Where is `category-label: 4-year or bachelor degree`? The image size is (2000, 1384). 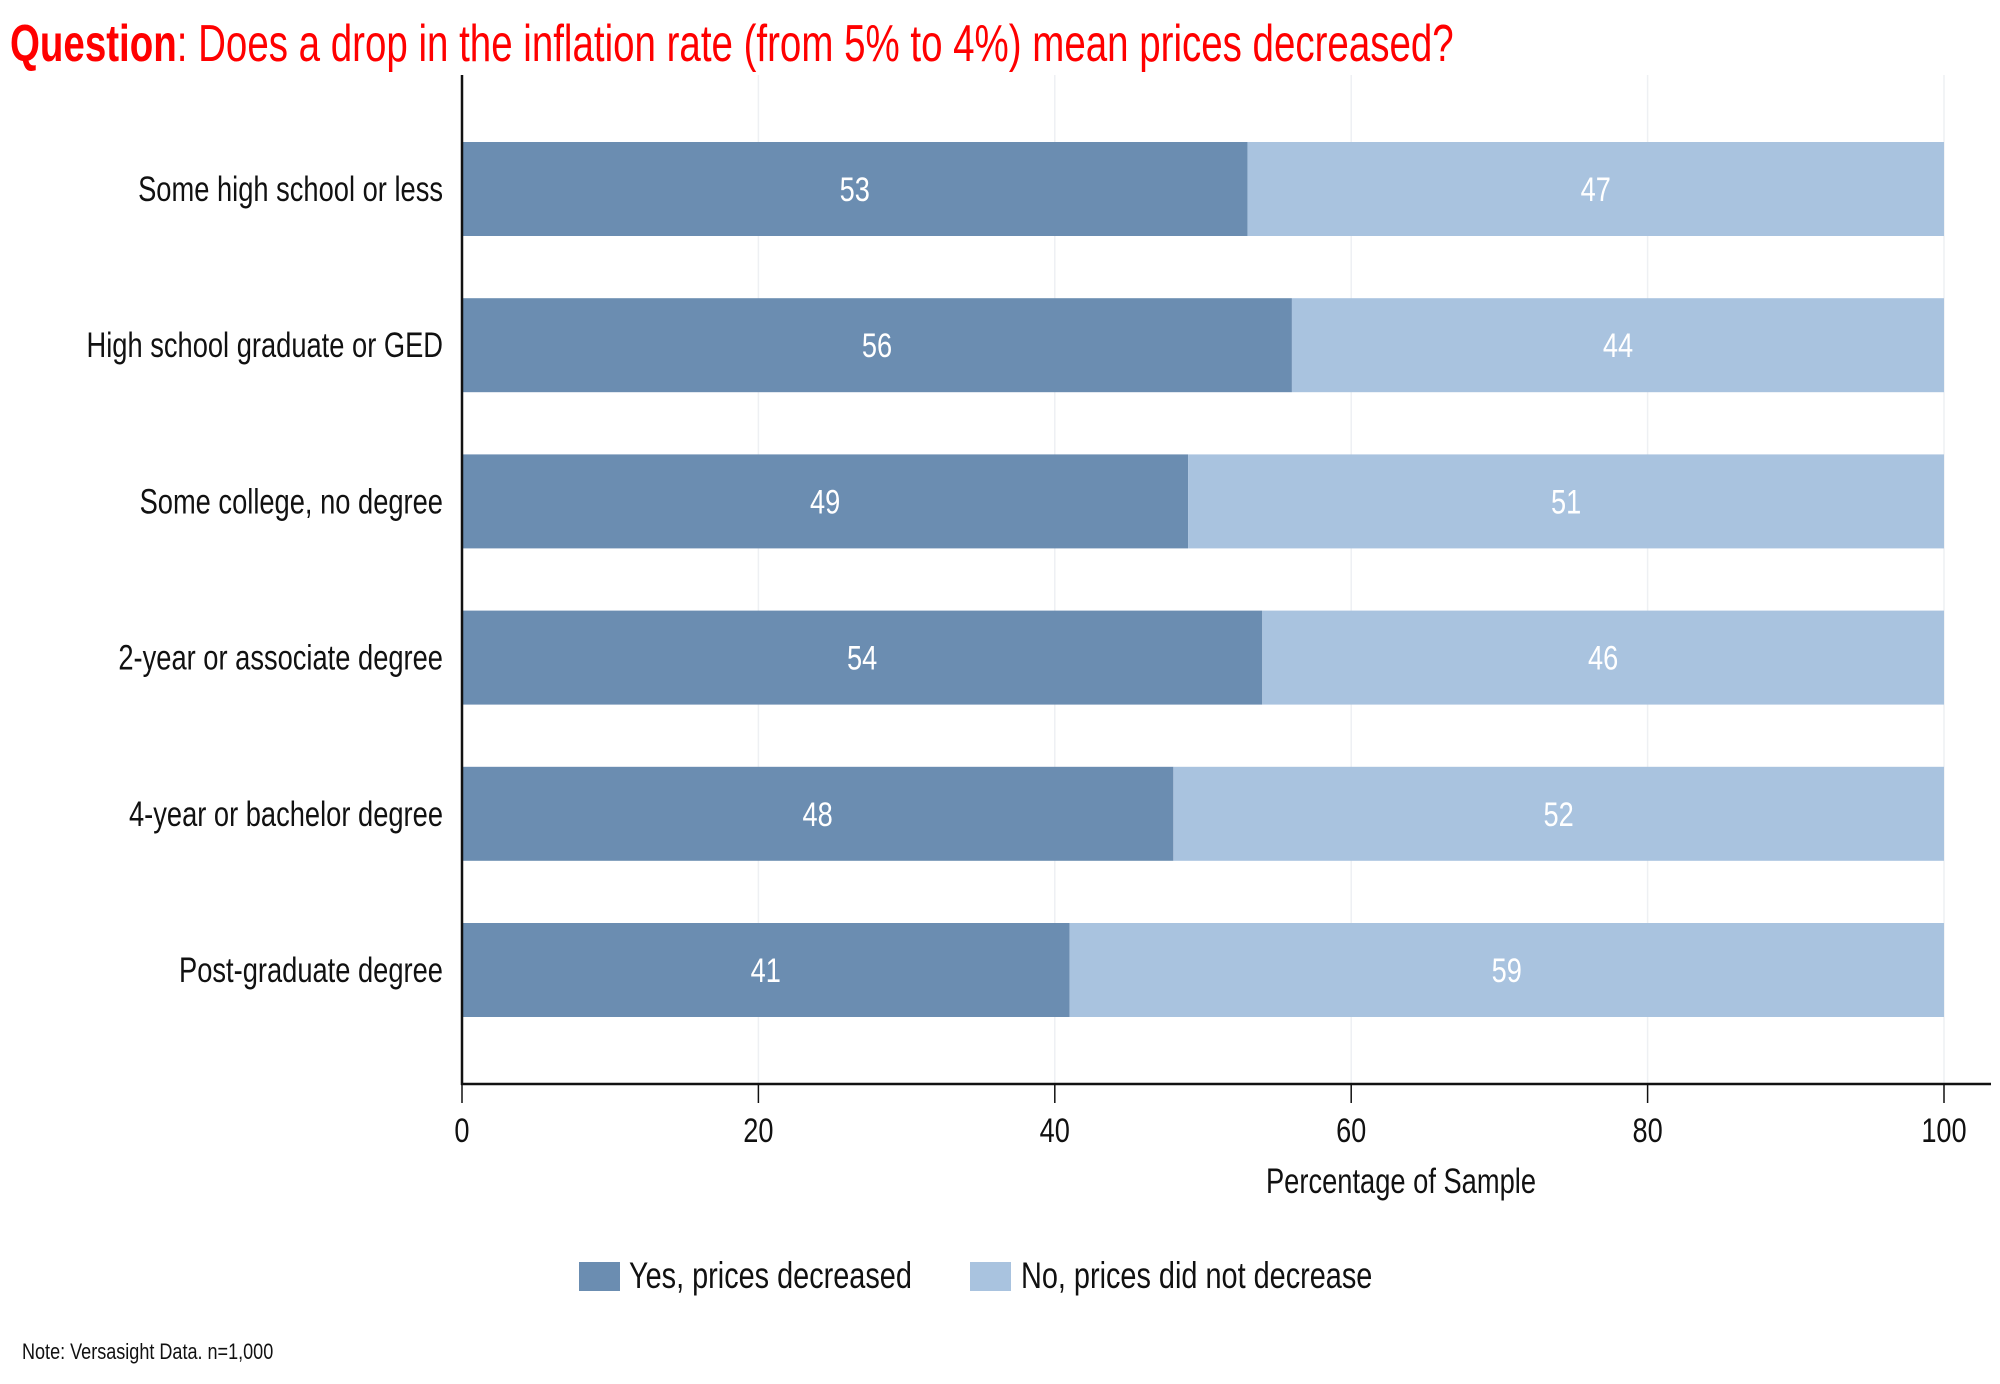
category-label: 4-year or bachelor degree is located at coordinates (286, 814).